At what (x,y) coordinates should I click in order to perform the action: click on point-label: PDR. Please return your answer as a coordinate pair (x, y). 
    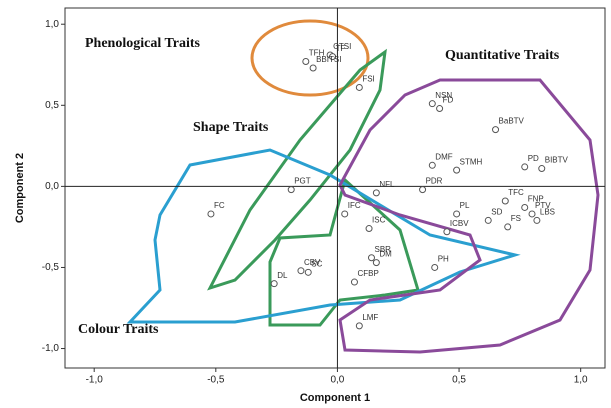
    Looking at the image, I should click on (434, 181).